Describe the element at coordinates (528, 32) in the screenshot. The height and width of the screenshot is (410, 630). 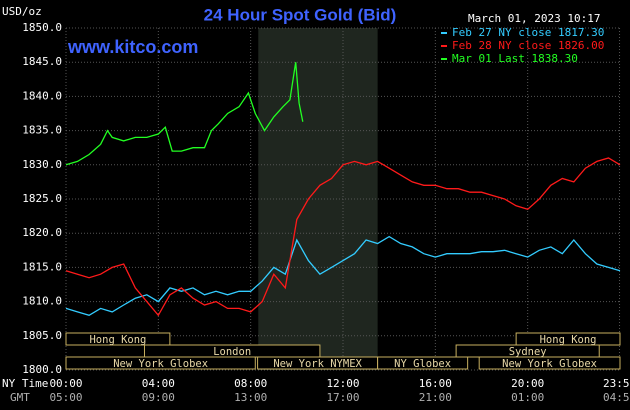
I see `legend-label: Feb 27 NY close 1817.30` at that location.